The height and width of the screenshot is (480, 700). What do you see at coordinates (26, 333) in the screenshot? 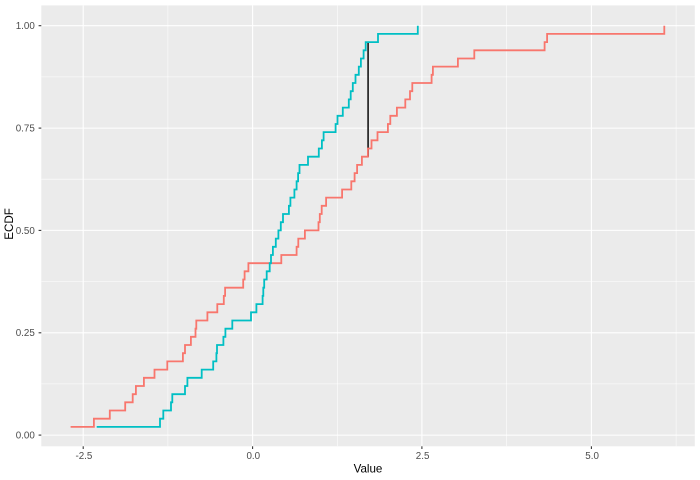
I see `svg-text: 0.25` at bounding box center [26, 333].